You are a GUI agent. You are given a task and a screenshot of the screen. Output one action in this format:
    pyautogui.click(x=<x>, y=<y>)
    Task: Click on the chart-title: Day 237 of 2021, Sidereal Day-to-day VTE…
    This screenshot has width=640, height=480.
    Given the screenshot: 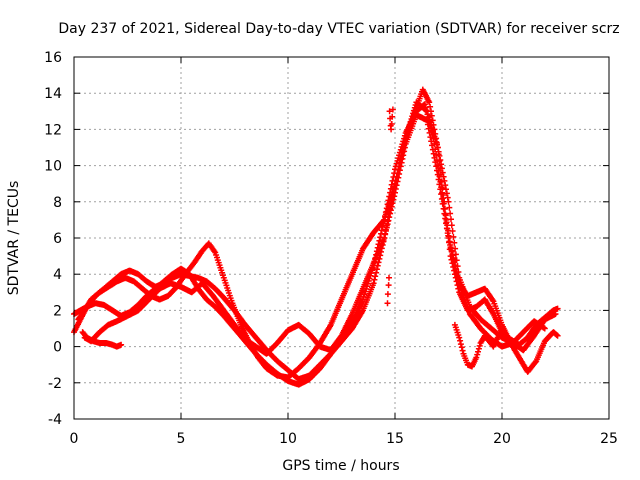 What is the action you would take?
    pyautogui.click(x=338, y=29)
    